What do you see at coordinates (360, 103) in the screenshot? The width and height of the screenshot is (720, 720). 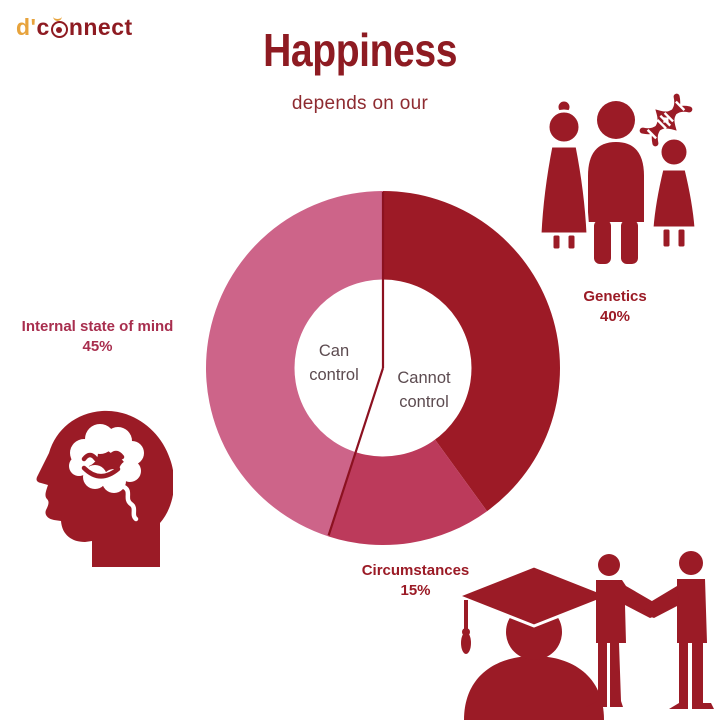 I see `page-subtitle: depends on our` at bounding box center [360, 103].